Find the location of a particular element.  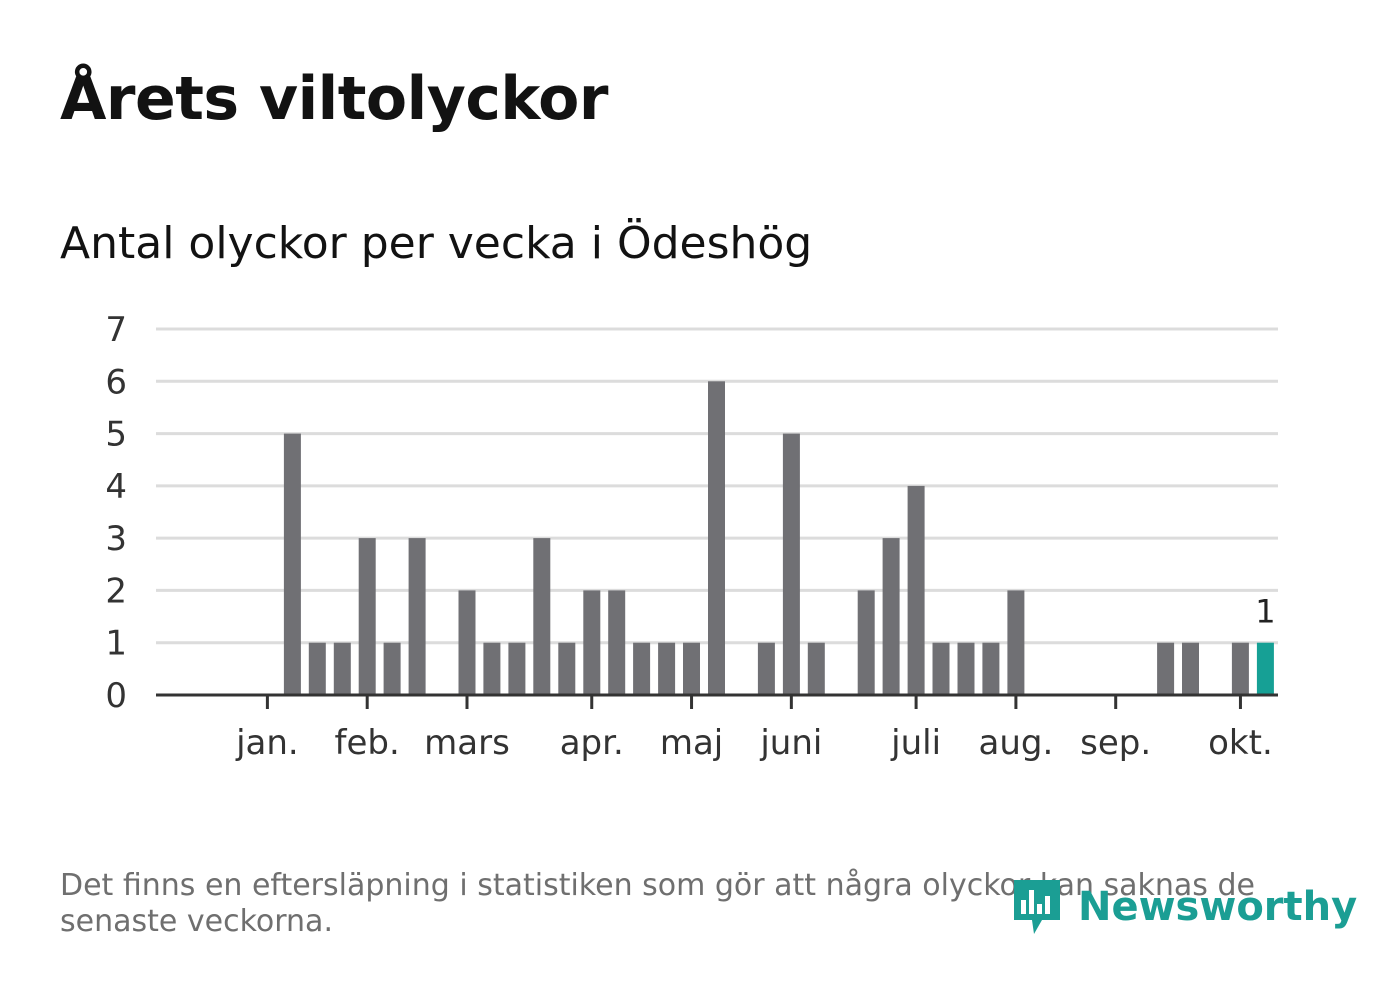

chart-subtitle: Antal olyckor per vecka i Ödeshög is located at coordinates (436, 243).